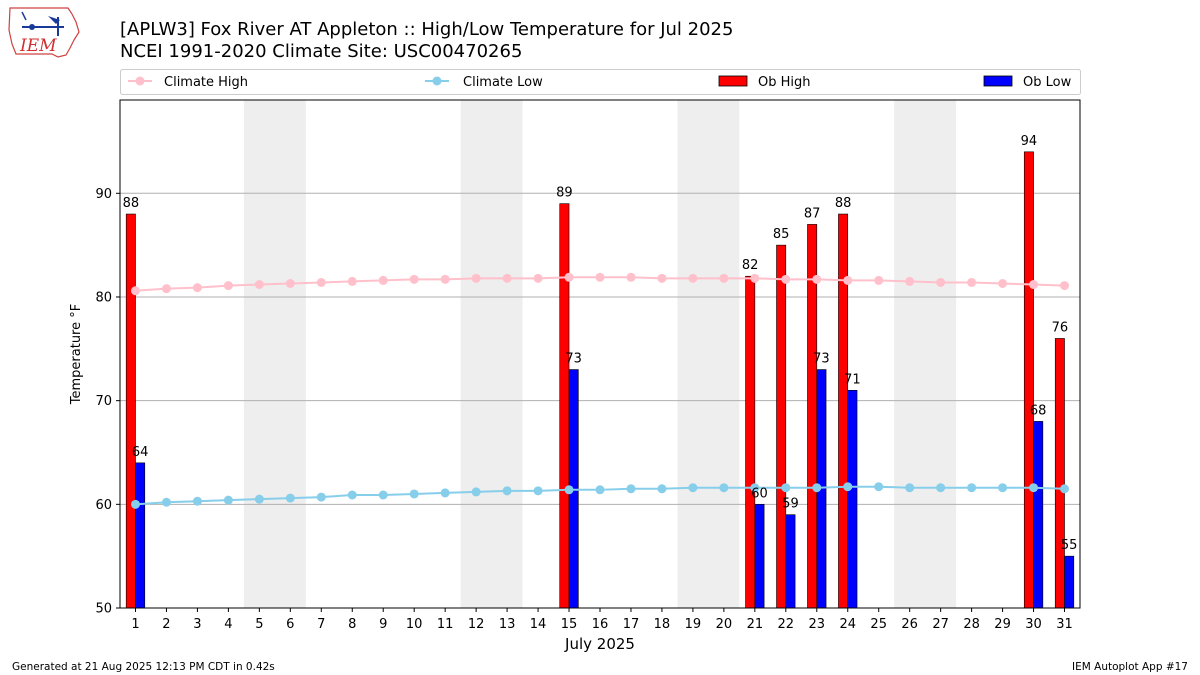 The height and width of the screenshot is (675, 1200). I want to click on x-tick-label-2: 2, so click(166, 624).